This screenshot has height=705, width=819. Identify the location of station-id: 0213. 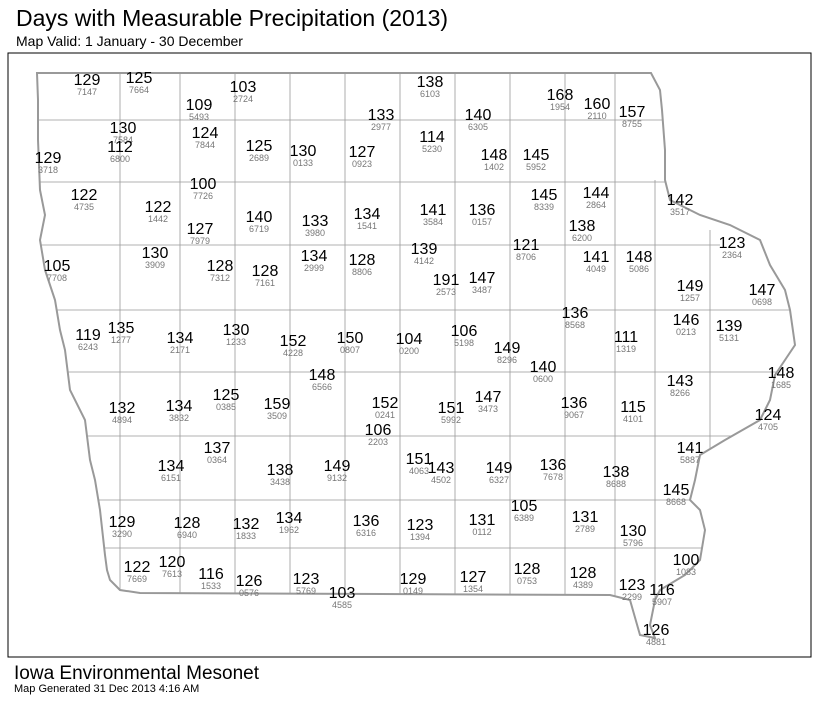
(686, 332).